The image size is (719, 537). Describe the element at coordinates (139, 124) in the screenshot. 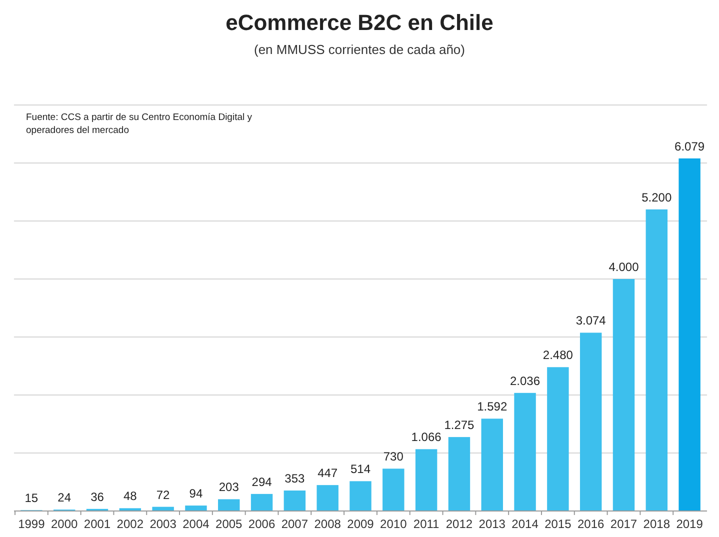

I see `annotation: Fuente: CCS a partir de su Centro Economía Digital y operadores del mercado` at that location.